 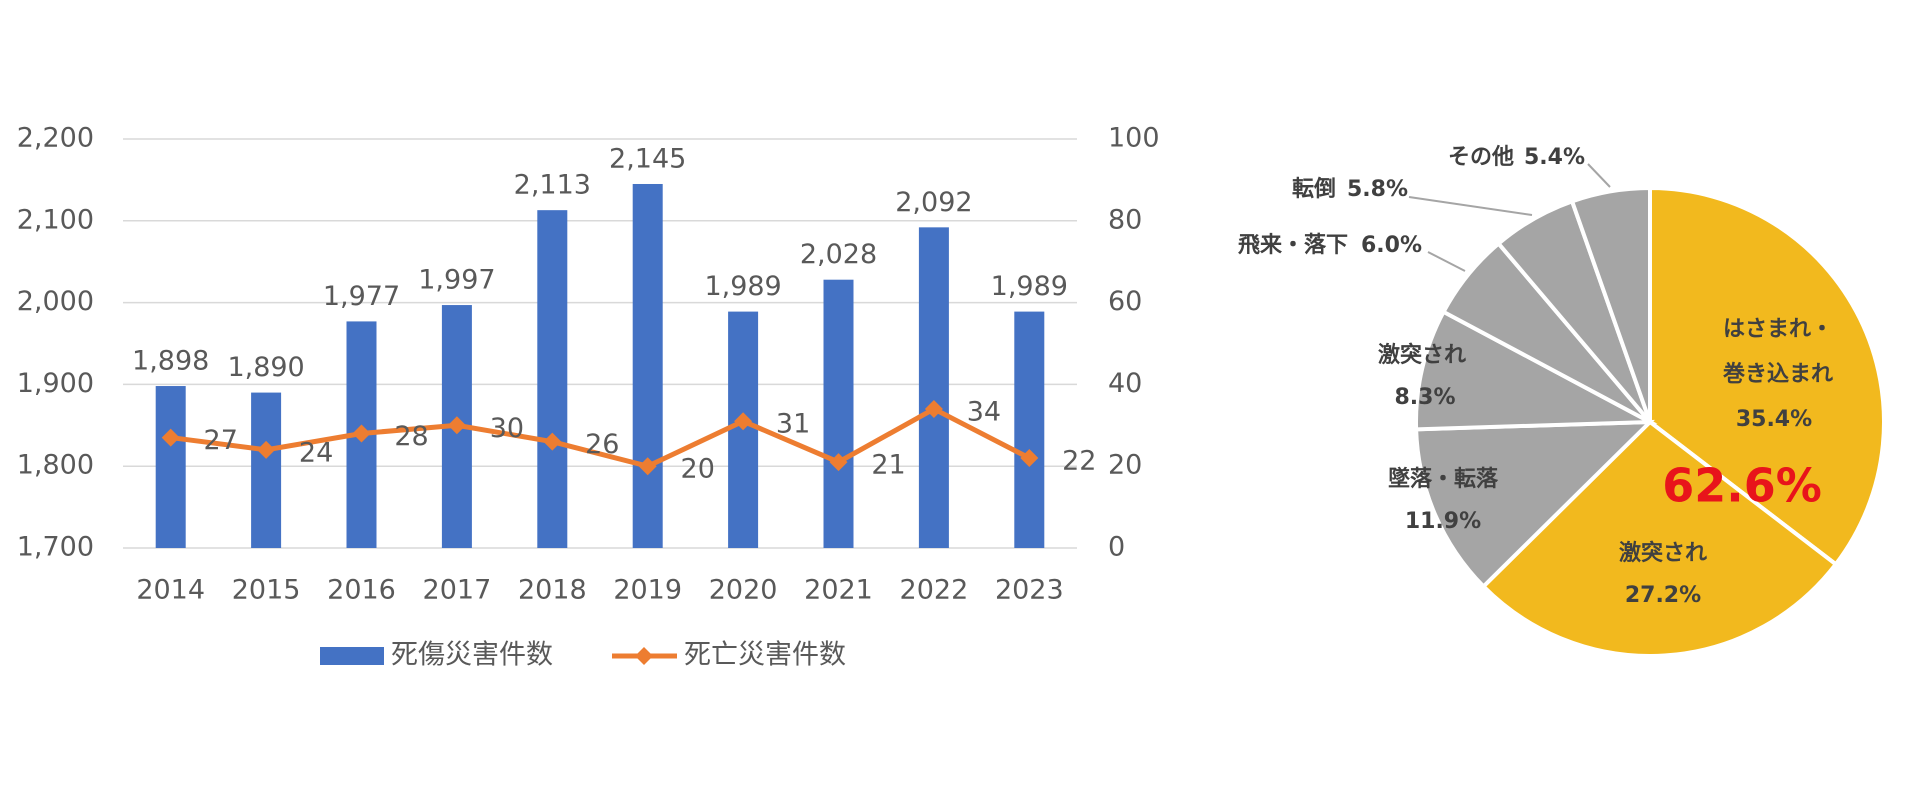 I want to click on x-tick-label: 2014, so click(x=170, y=590).